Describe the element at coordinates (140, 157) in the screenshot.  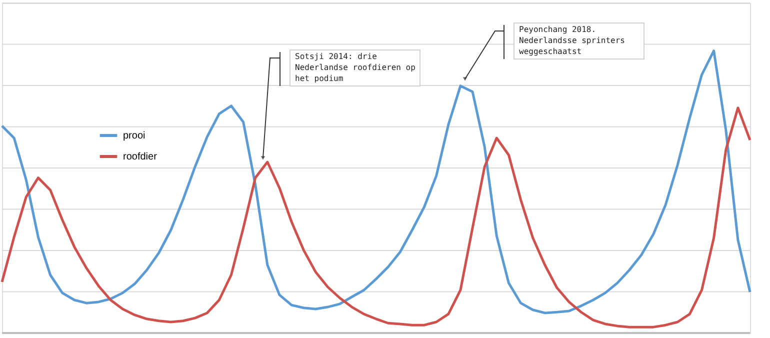
I see `legend-label: roofdier` at that location.